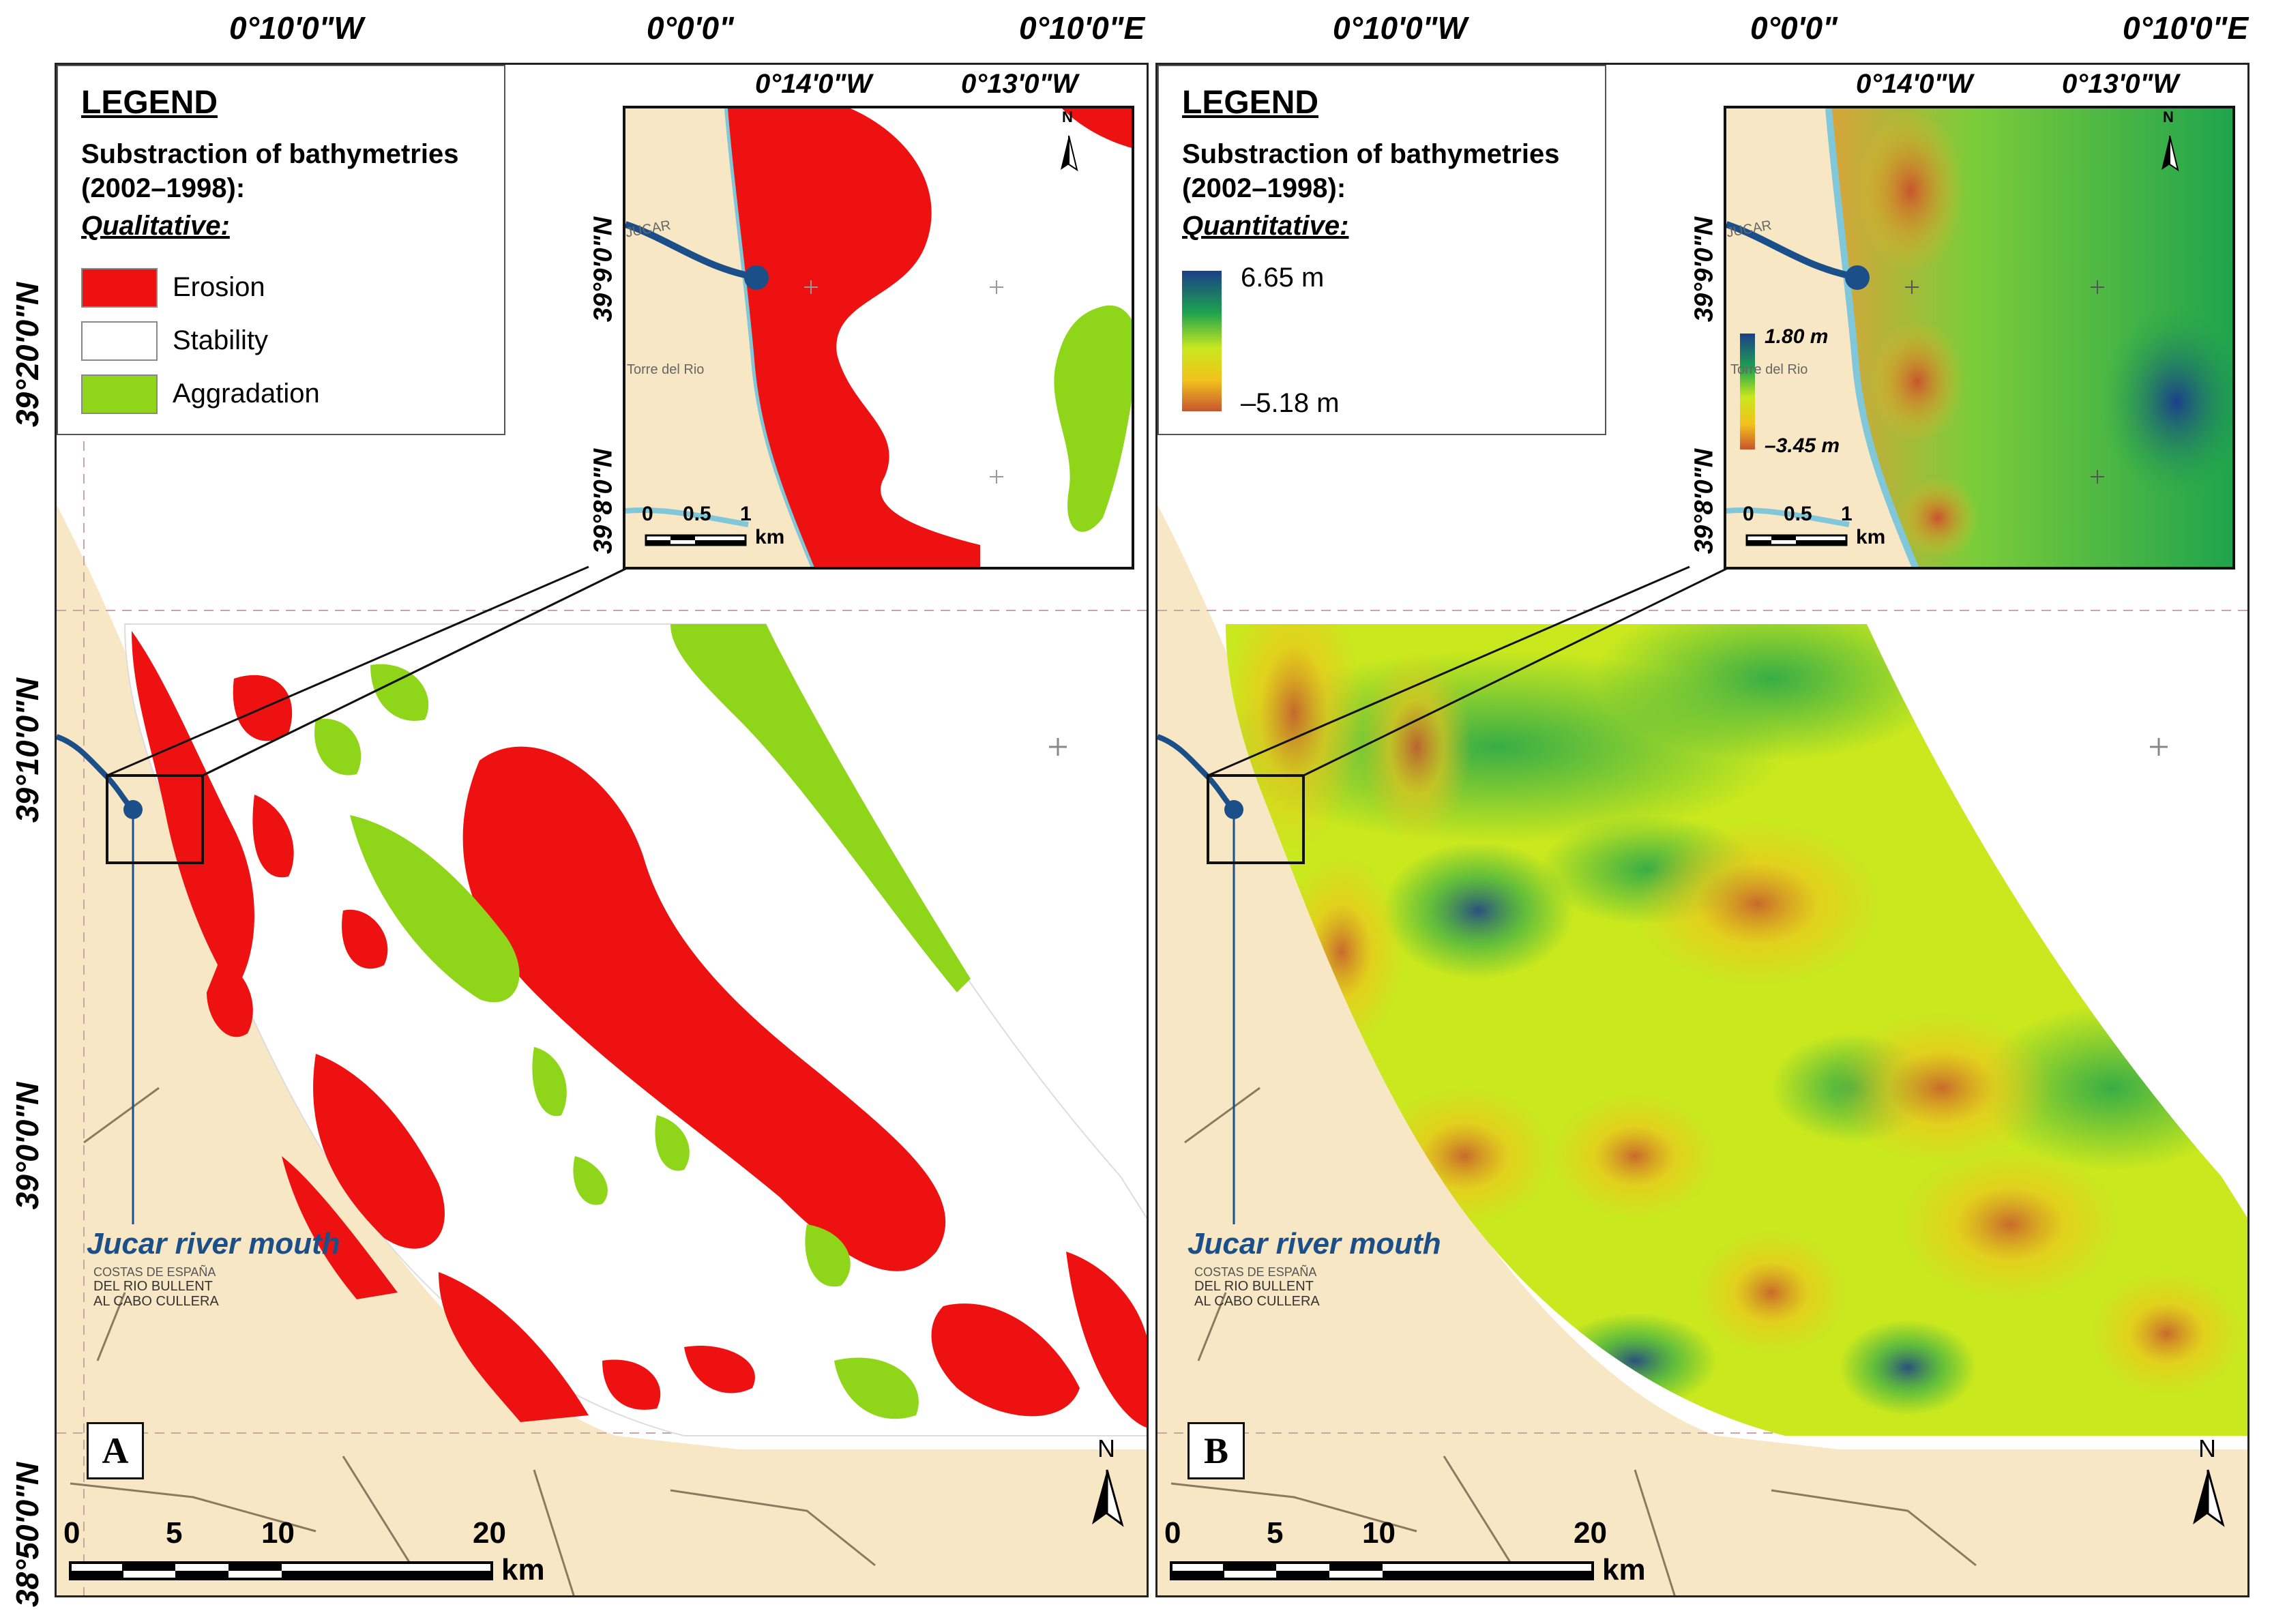 This screenshot has height=1624, width=2272. Describe the element at coordinates (119, 394) in the screenshot. I see `legend-swatch-aggradation` at that location.